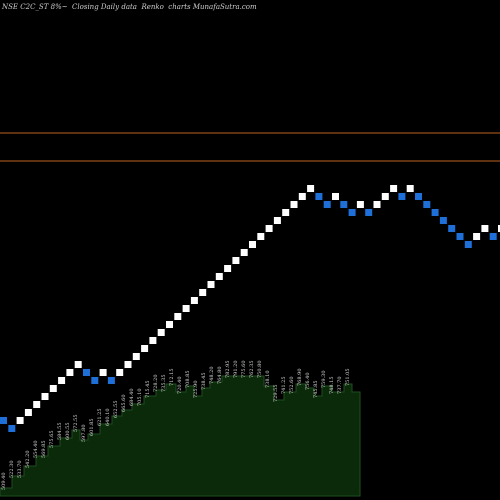  Describe the element at coordinates (52, 440) in the screenshot. I see `volume-label: 575.65` at that location.